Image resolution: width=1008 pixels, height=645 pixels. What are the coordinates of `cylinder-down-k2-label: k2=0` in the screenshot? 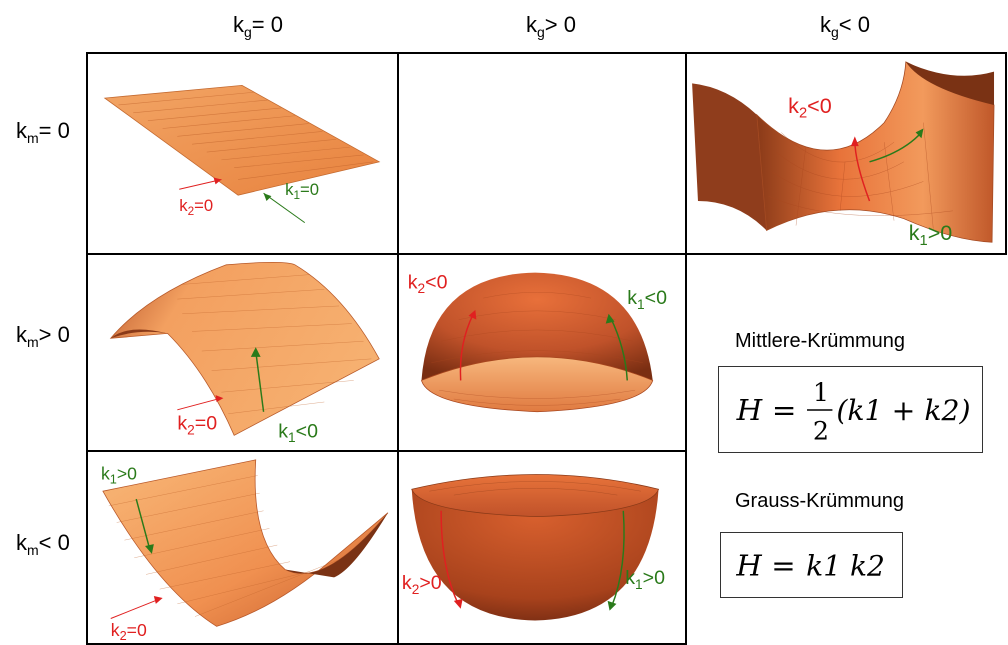 It's located at (129, 631).